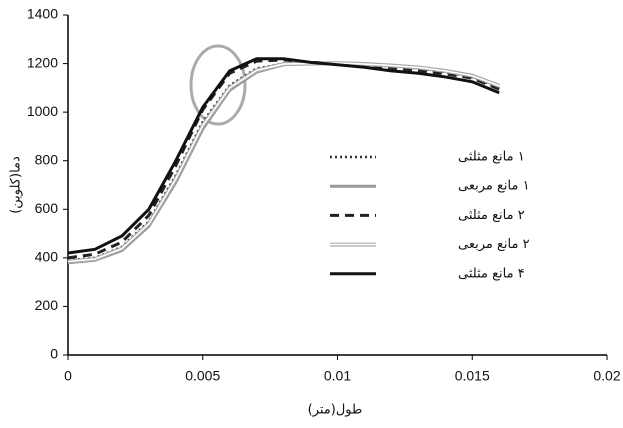 The height and width of the screenshot is (428, 623). What do you see at coordinates (47, 305) in the screenshot?
I see `y-tick-label: 200` at bounding box center [47, 305].